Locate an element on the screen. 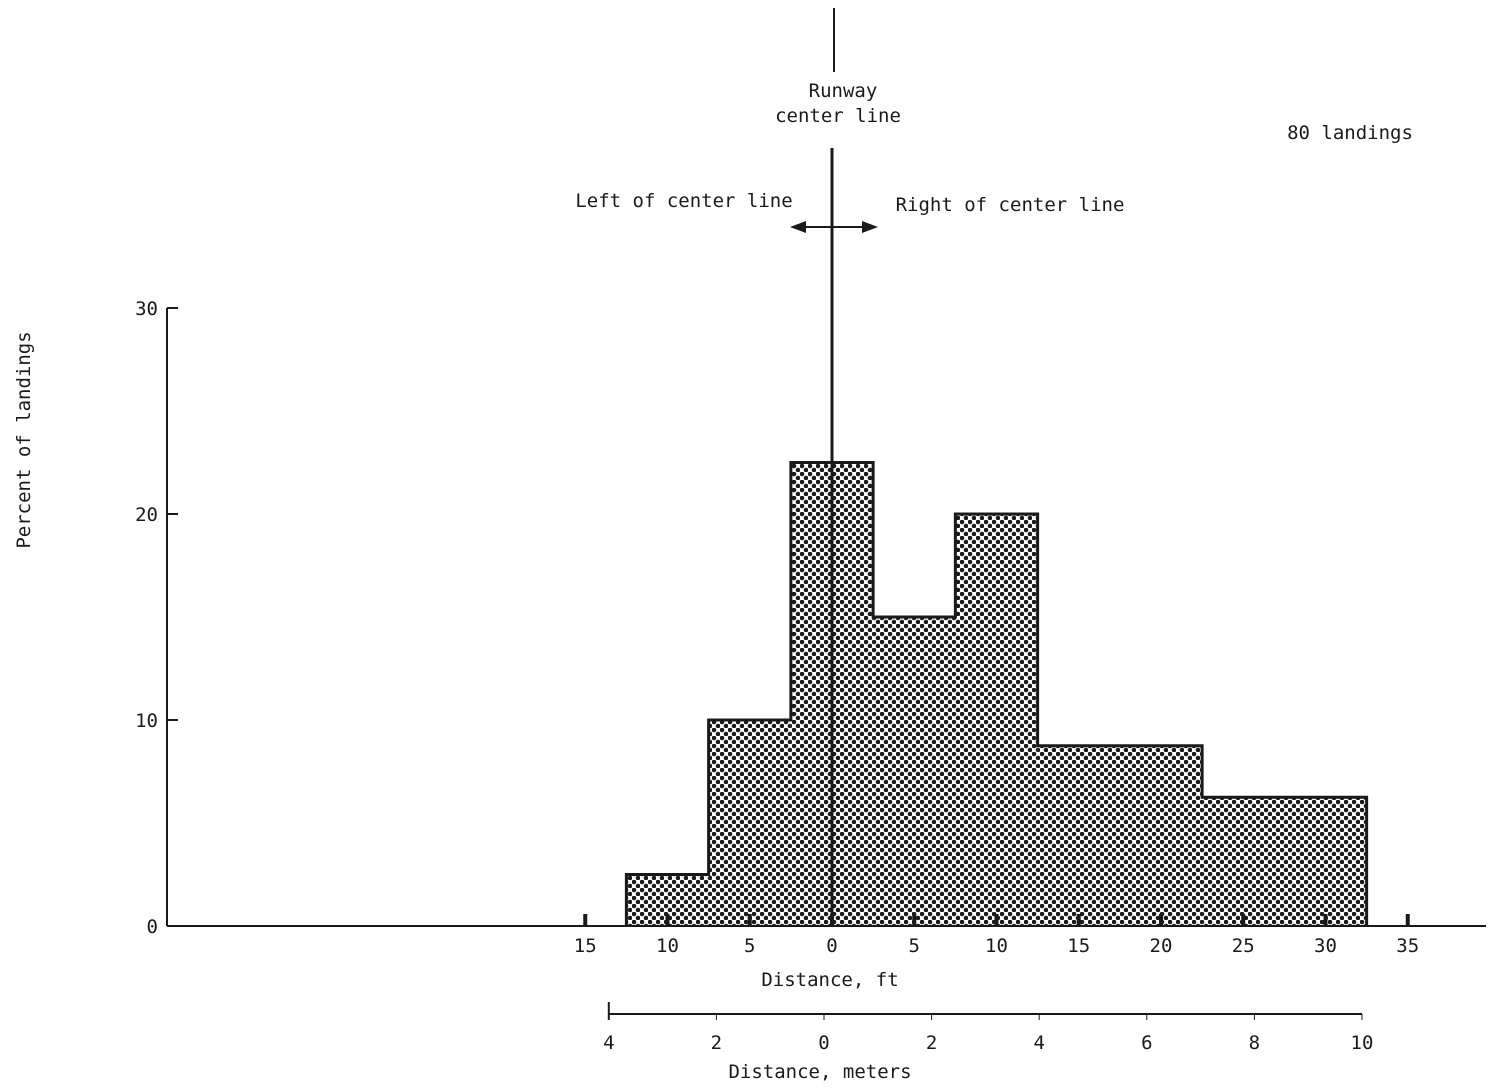 The width and height of the screenshot is (1489, 1090). meter-tick-label: 0 is located at coordinates (823, 1043).